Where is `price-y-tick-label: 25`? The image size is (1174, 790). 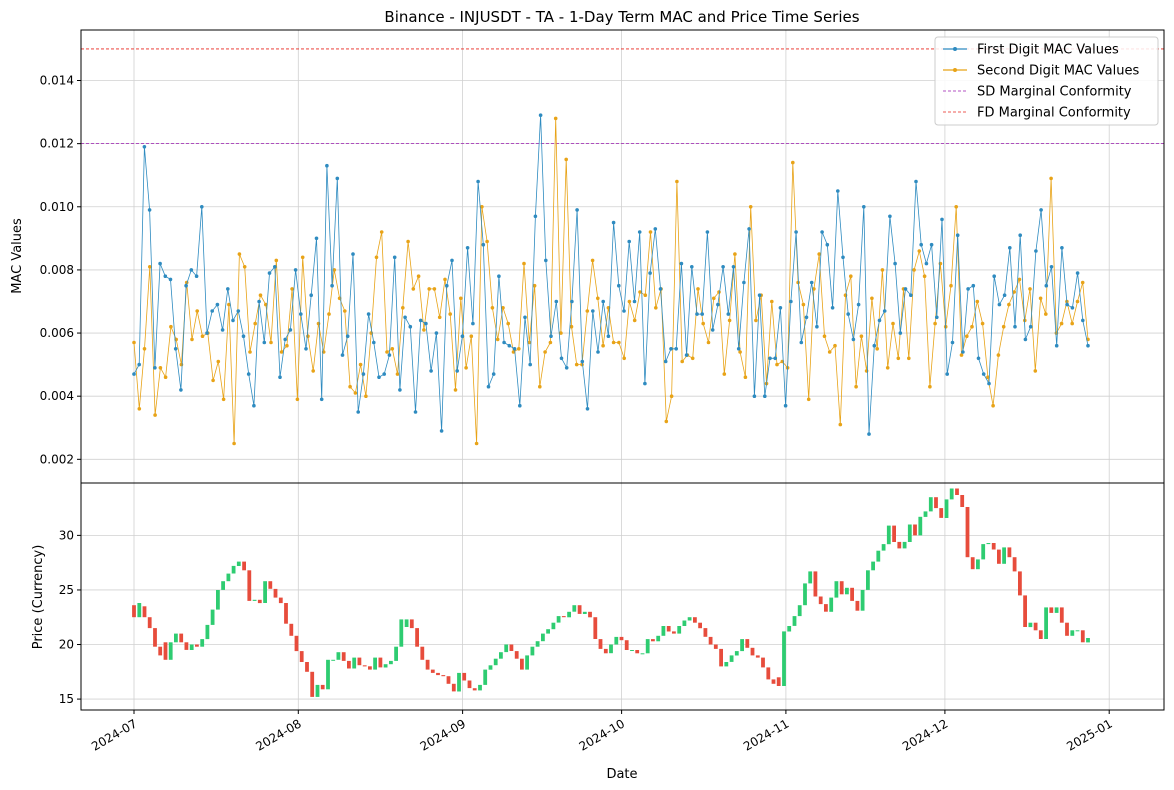 price-y-tick-label: 25 is located at coordinates (66, 590).